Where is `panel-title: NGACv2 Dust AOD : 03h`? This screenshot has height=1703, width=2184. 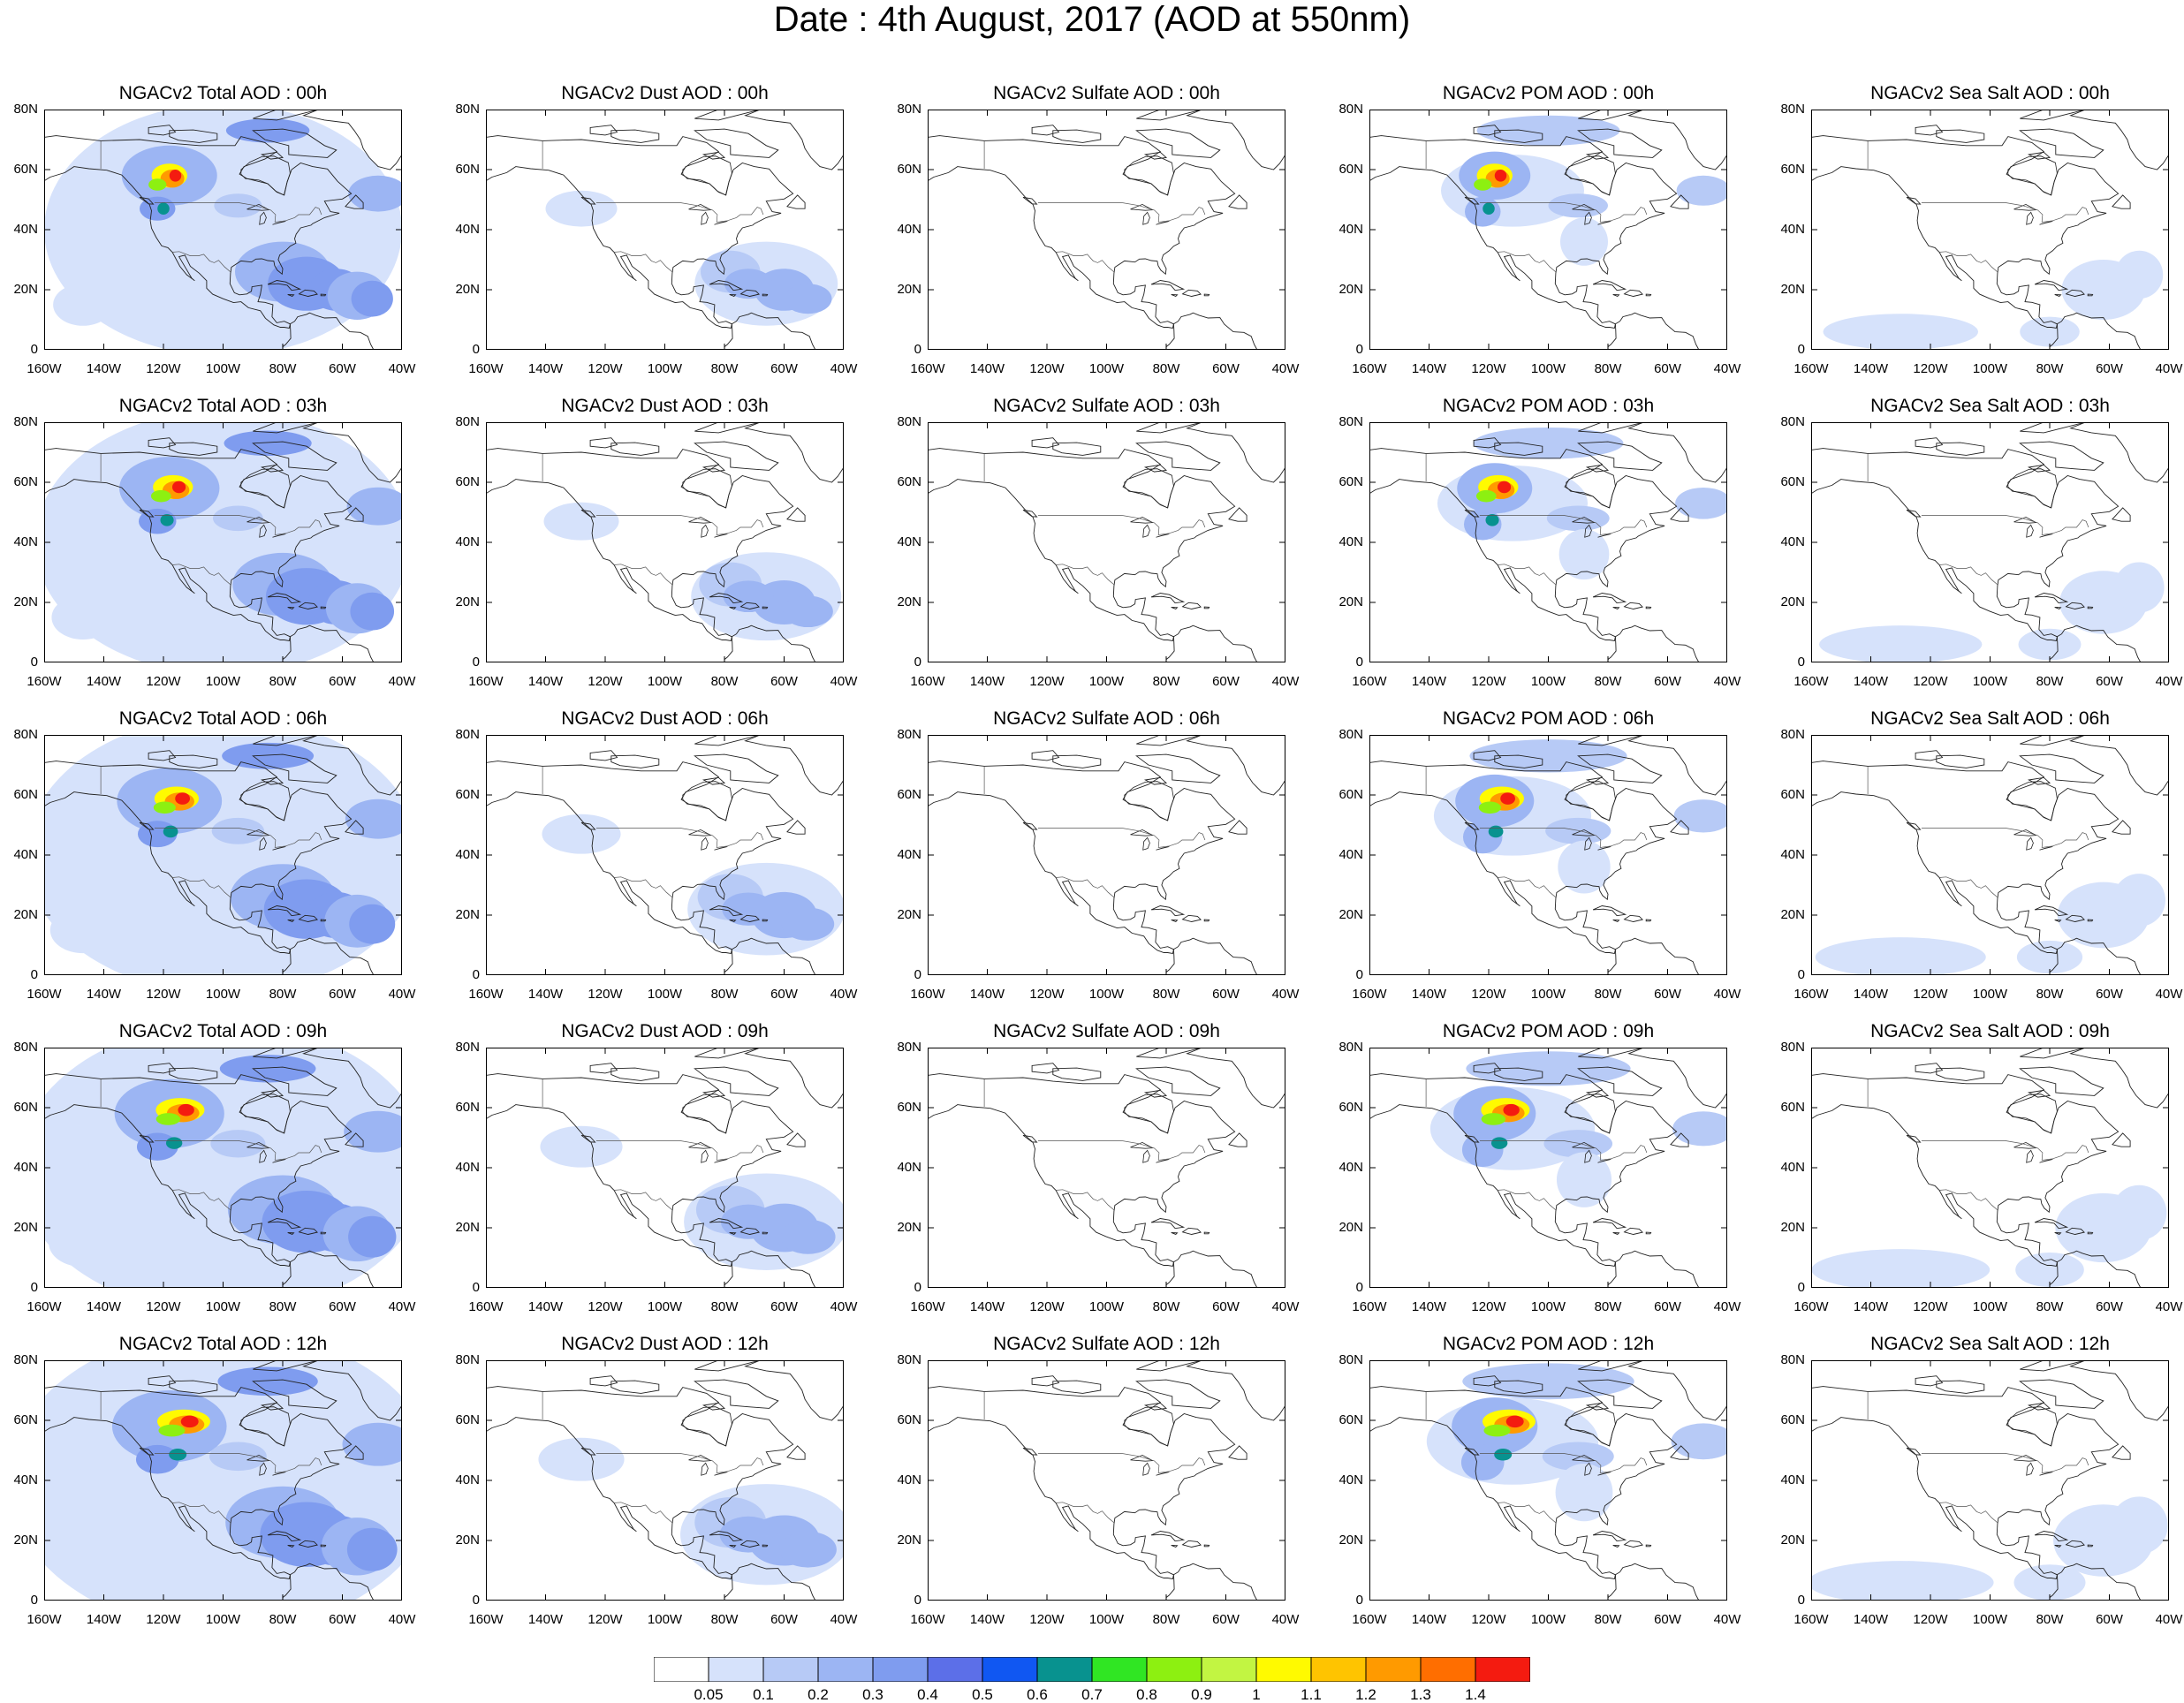
panel-title: NGACv2 Dust AOD : 03h is located at coordinates (665, 406).